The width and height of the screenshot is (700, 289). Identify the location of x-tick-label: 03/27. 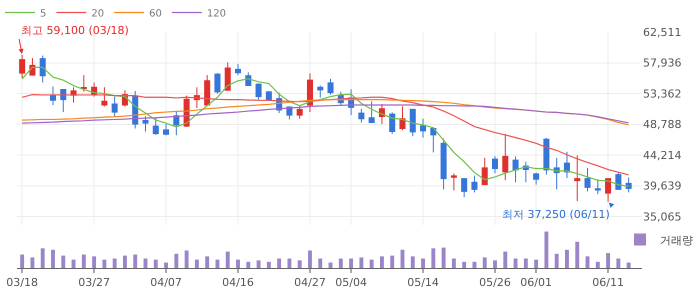
(94, 282).